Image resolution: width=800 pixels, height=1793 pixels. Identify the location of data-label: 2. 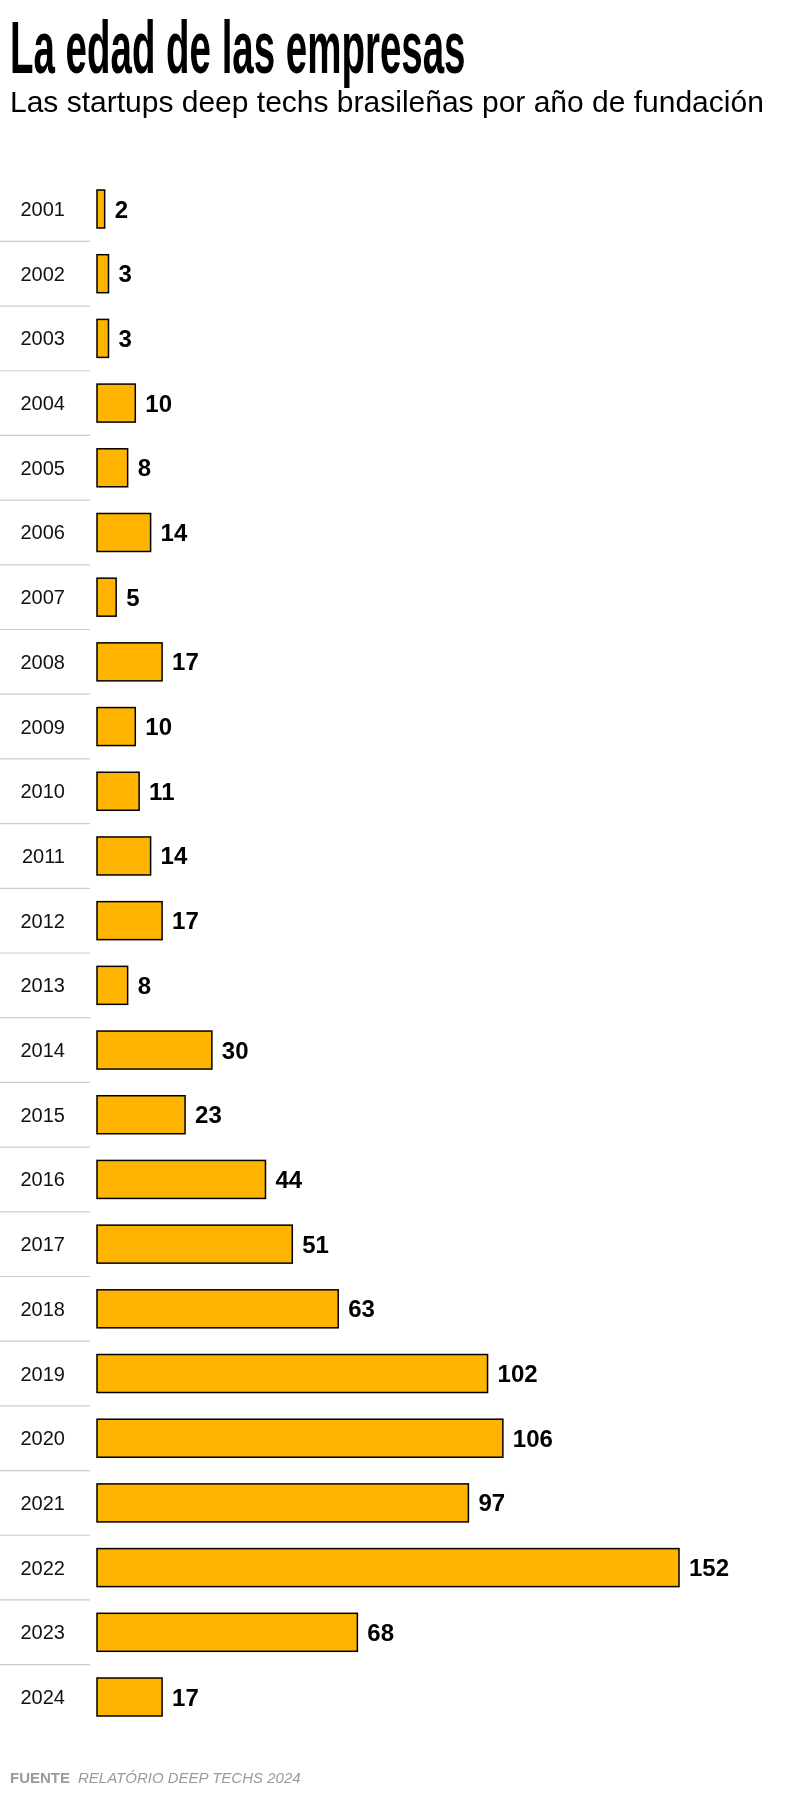
(121, 209).